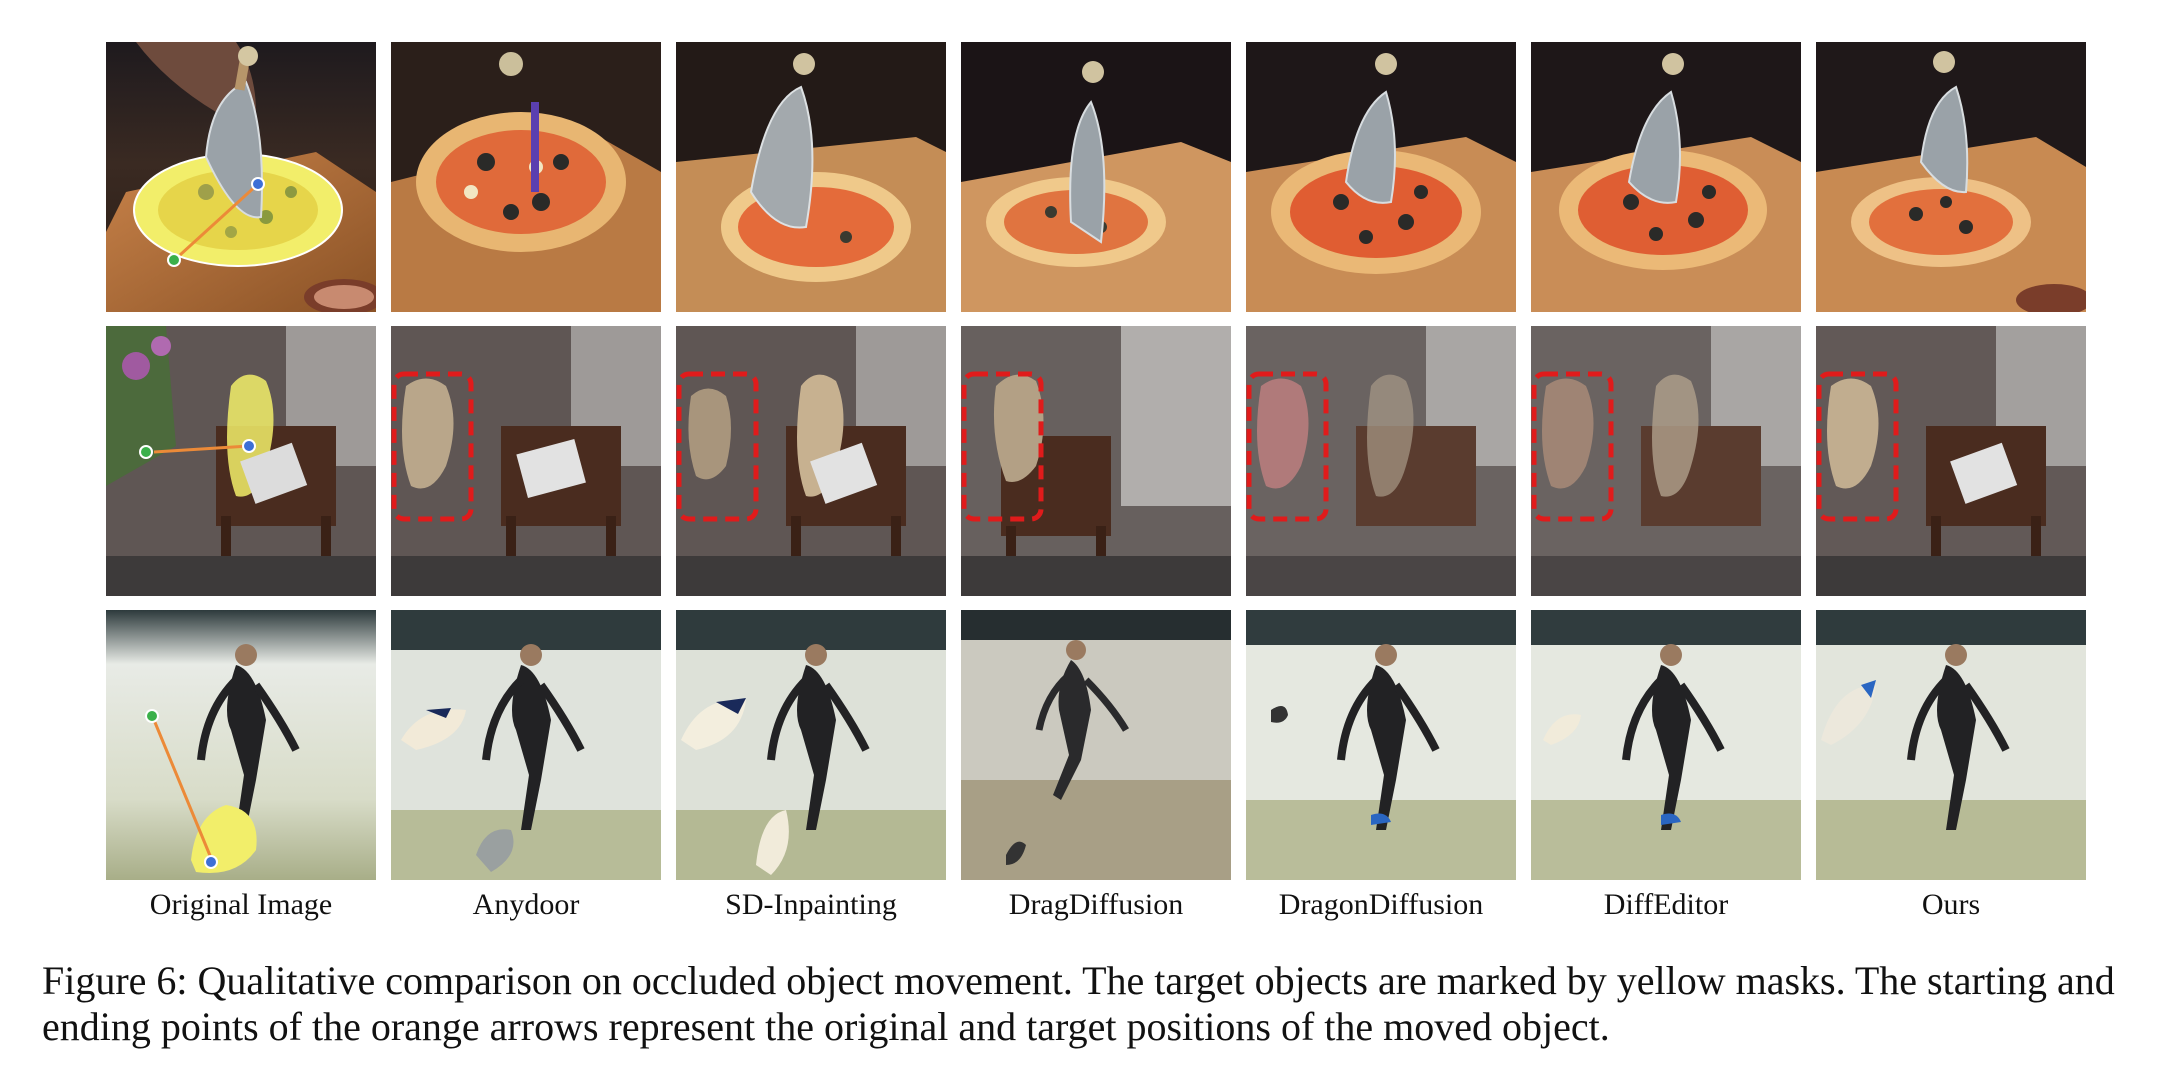  I want to click on bear-sd-inpainting-image, so click(811, 461).